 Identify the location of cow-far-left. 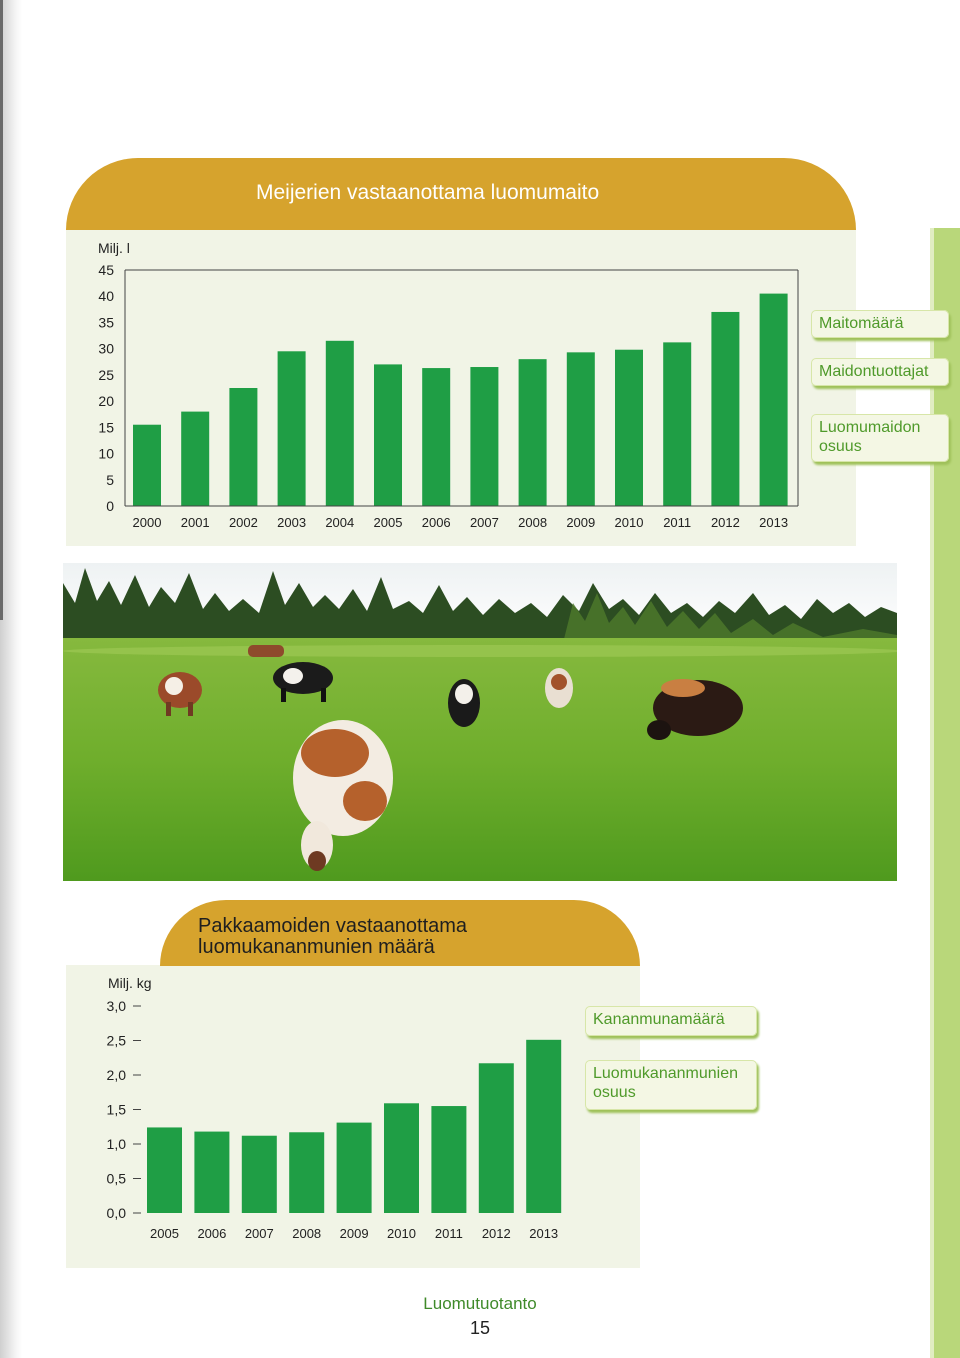
(180, 694).